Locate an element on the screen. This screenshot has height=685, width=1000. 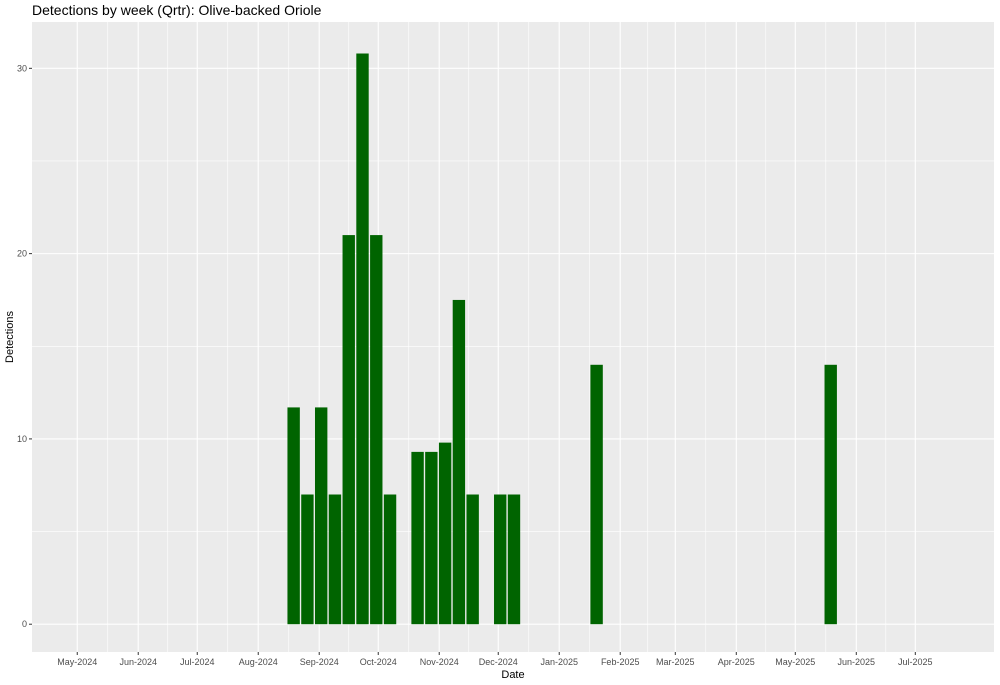
x-tick-label: May-2025 is located at coordinates (795, 662).